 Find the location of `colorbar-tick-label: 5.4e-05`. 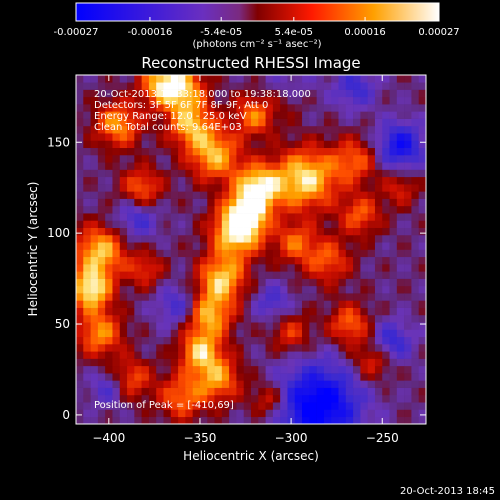

colorbar-tick-label: 5.4e-05 is located at coordinates (294, 32).